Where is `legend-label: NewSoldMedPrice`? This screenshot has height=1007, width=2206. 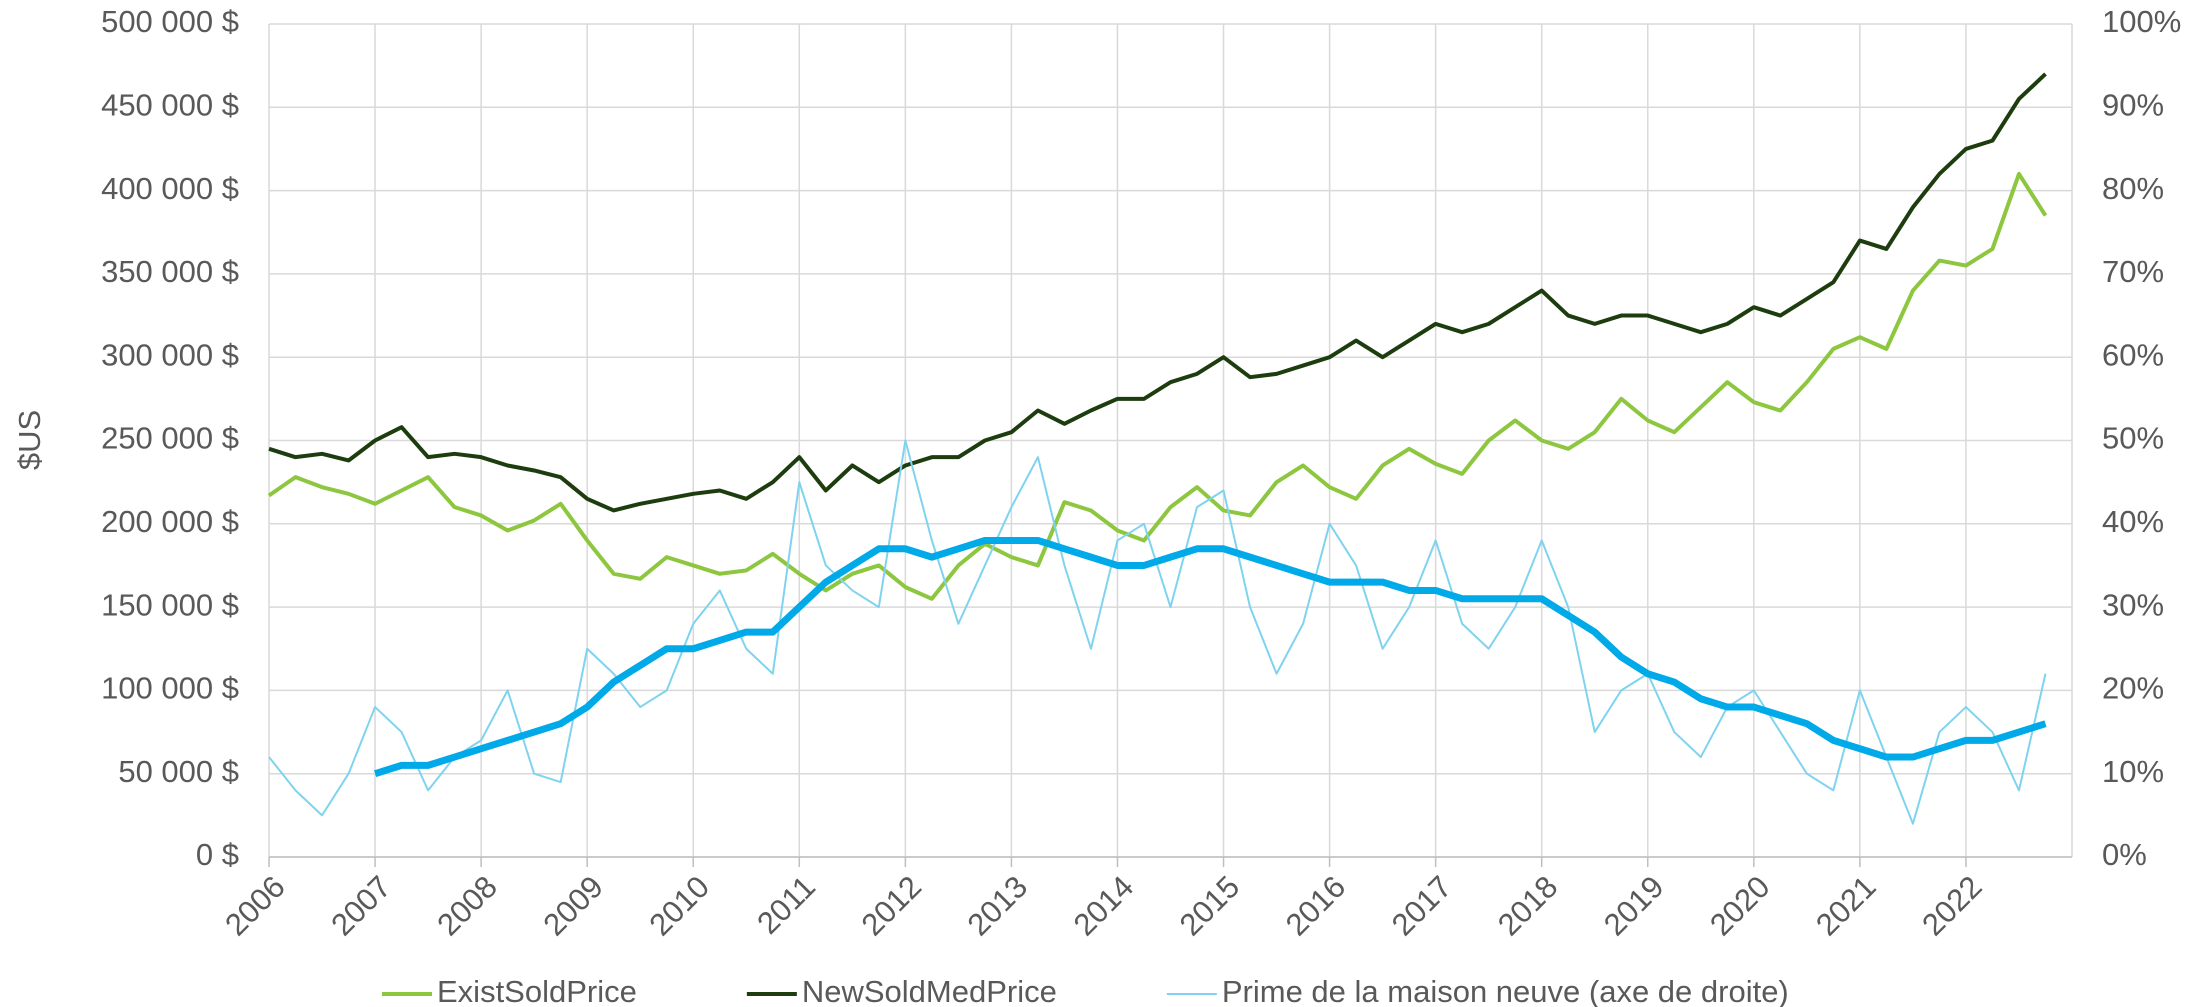 legend-label: NewSoldMedPrice is located at coordinates (929, 990).